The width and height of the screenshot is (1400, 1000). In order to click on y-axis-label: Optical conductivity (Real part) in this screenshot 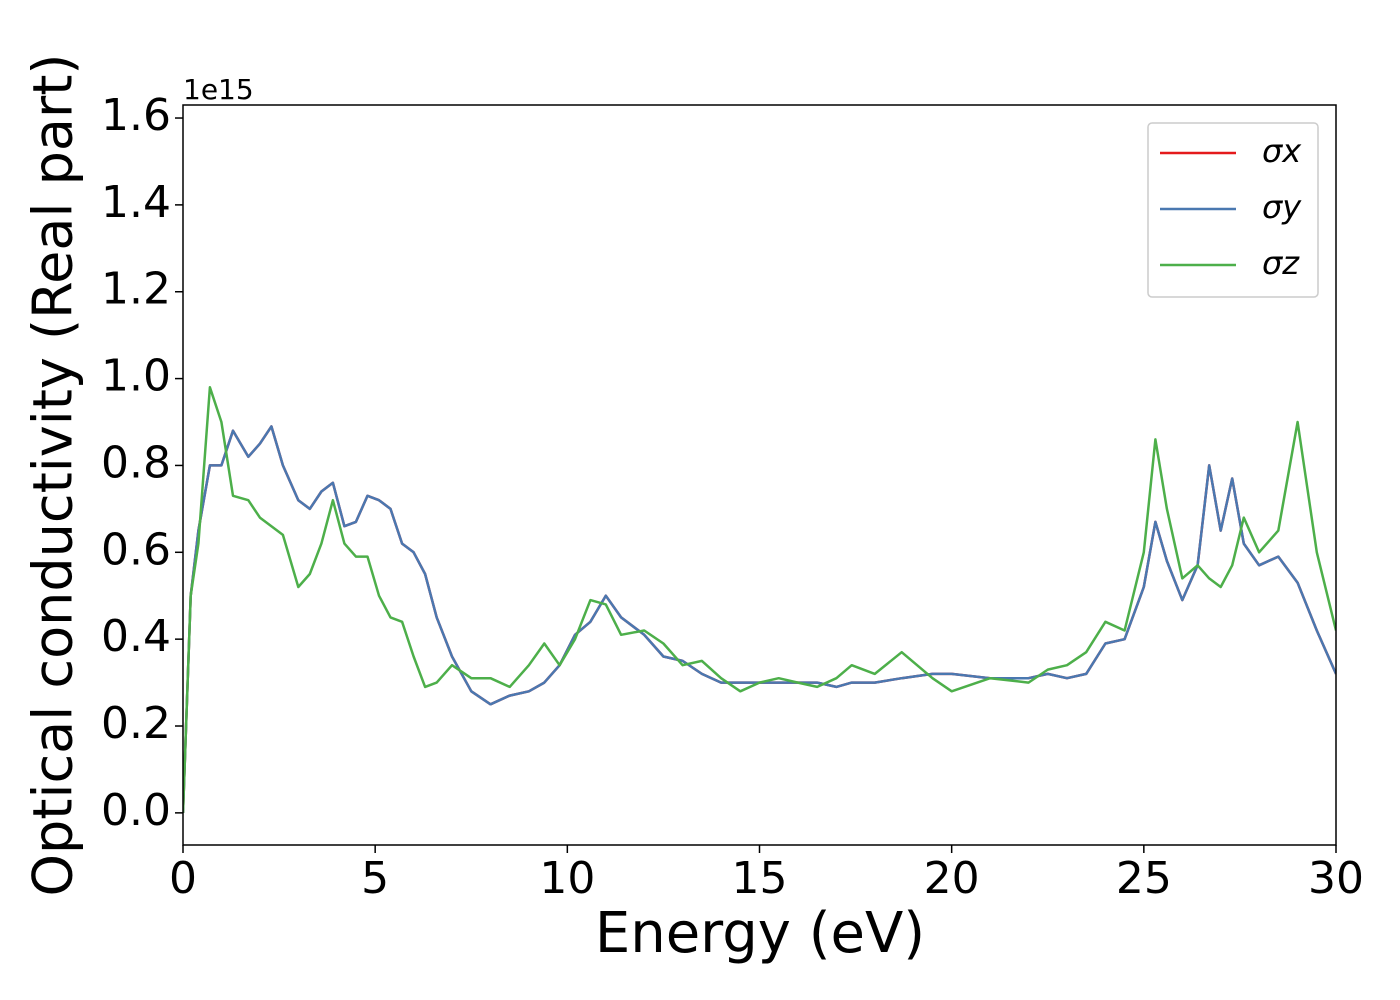, I will do `click(53, 475)`.